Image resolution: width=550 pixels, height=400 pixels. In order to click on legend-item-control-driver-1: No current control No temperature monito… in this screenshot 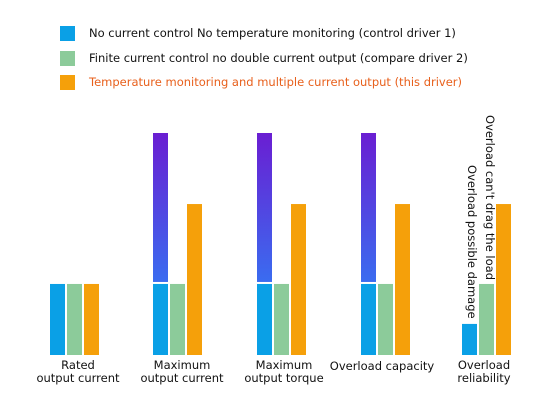, I will do `click(258, 33)`.